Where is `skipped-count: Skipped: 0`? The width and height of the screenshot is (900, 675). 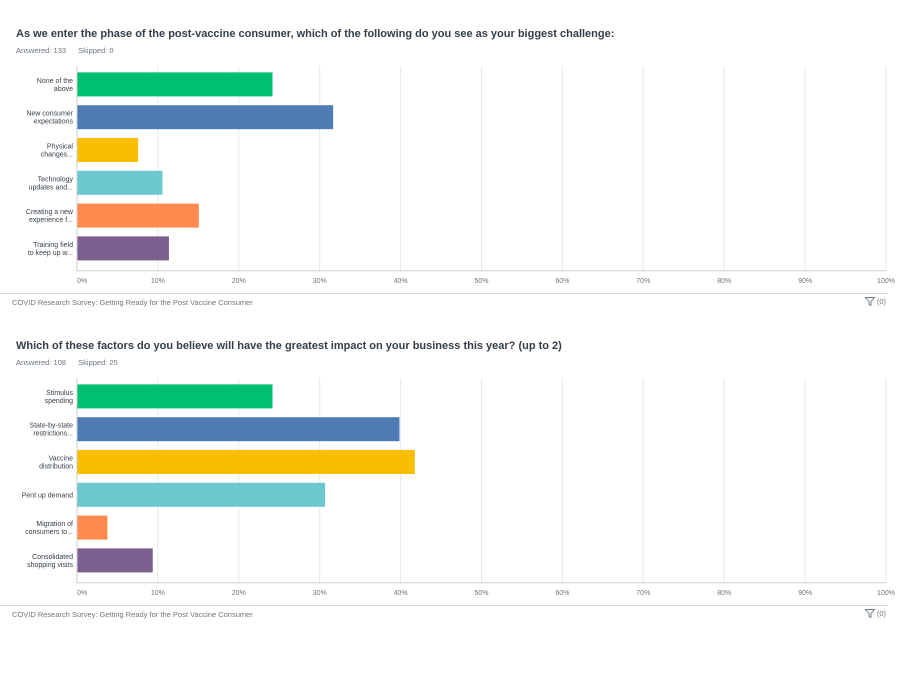
skipped-count: Skipped: 0 is located at coordinates (96, 50).